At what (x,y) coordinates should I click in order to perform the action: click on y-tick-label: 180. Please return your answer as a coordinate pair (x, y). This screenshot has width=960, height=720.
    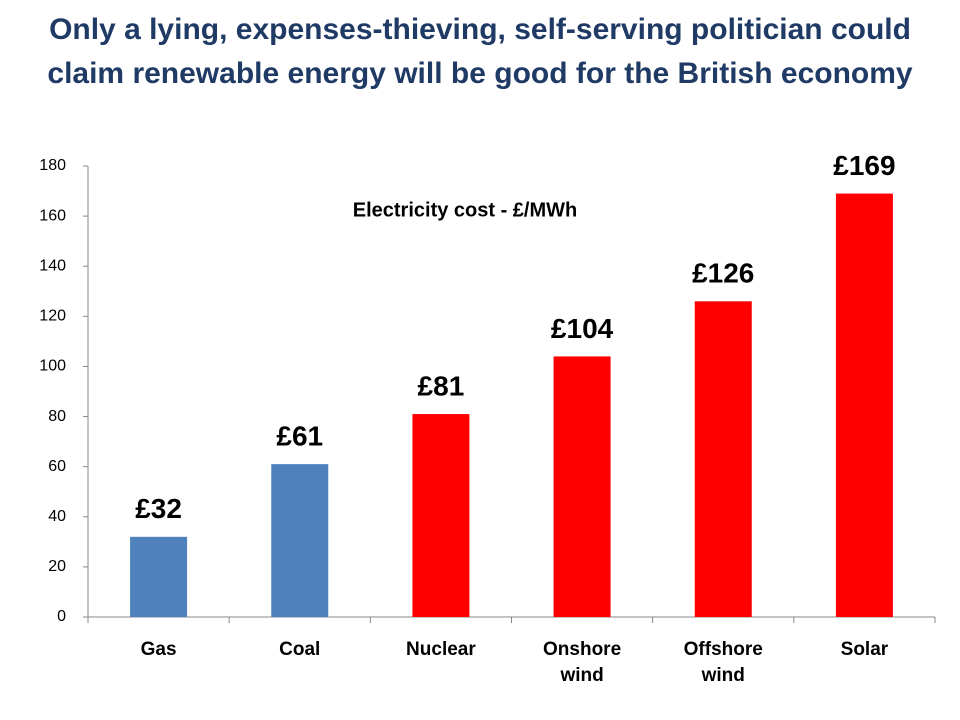
    Looking at the image, I should click on (52, 165).